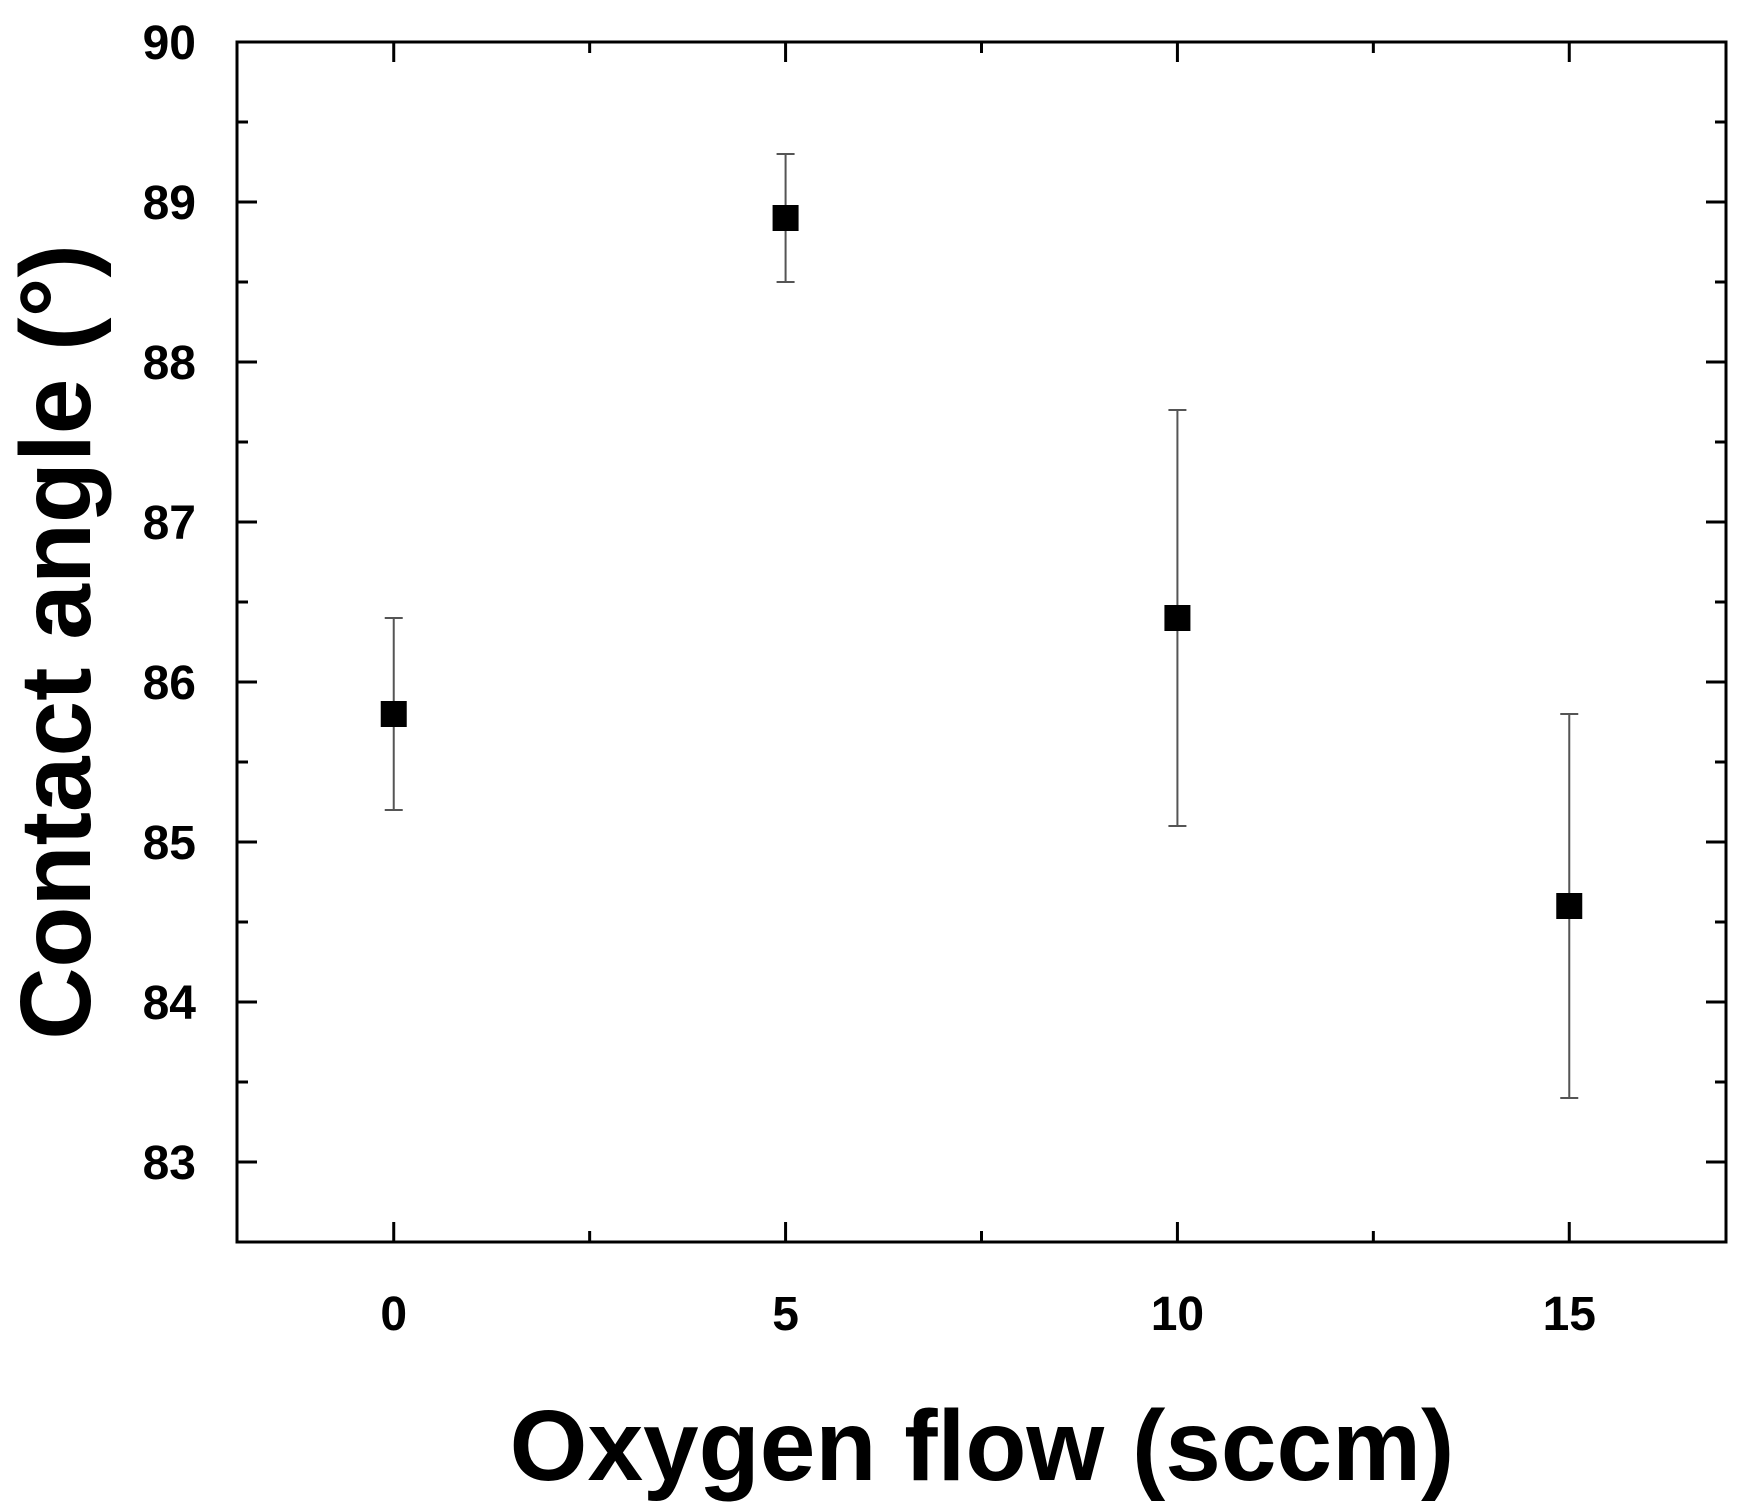 The height and width of the screenshot is (1505, 1746). Describe the element at coordinates (56, 642) in the screenshot. I see `y-axis-title: Contact angle (°)` at that location.